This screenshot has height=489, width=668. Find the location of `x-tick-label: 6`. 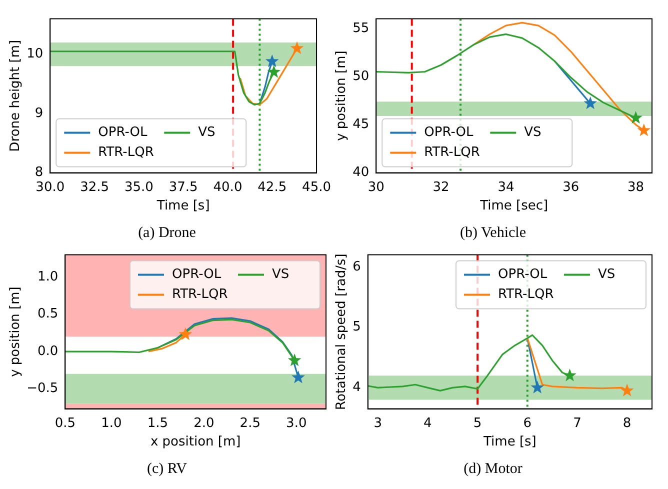

x-tick-label: 6 is located at coordinates (527, 423).